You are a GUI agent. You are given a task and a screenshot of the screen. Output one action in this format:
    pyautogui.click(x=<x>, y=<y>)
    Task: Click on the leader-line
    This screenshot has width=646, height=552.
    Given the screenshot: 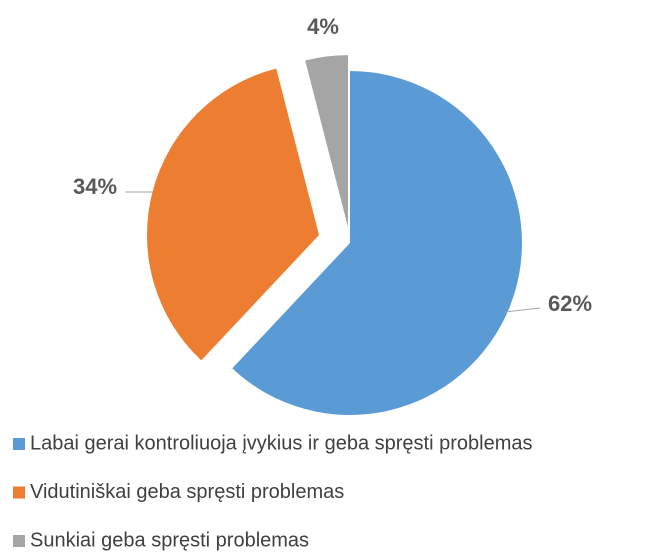 What is the action you would take?
    pyautogui.click(x=522, y=310)
    